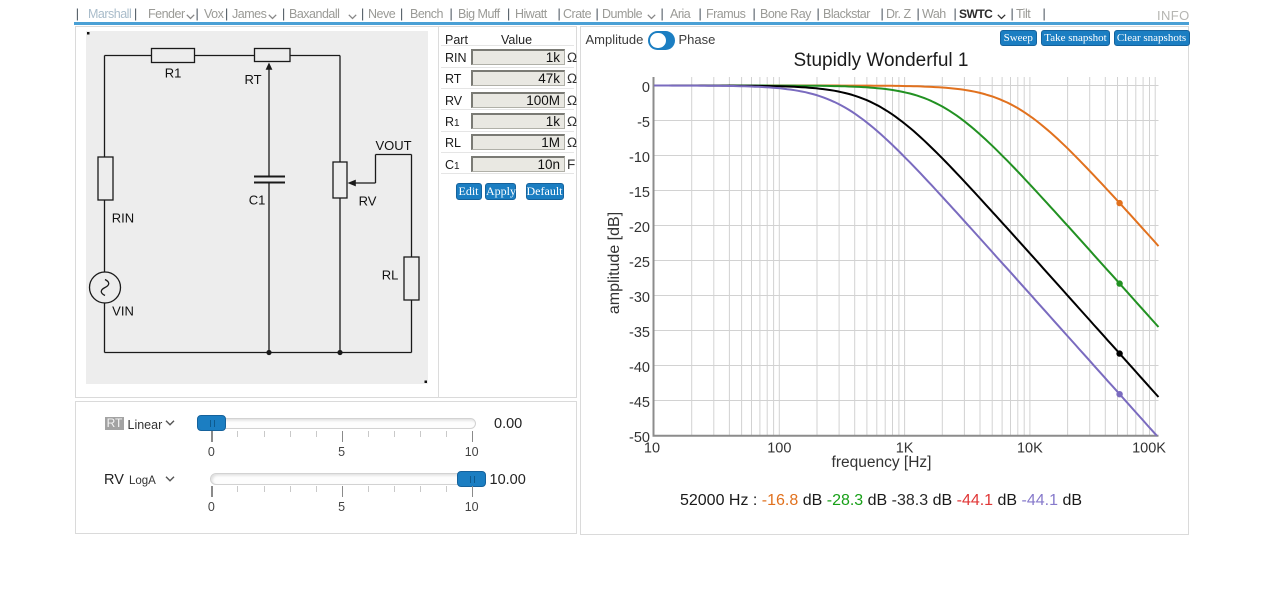 This screenshot has height=598, width=1280. Describe the element at coordinates (646, 88) in the screenshot. I see `svg-text: 0` at that location.